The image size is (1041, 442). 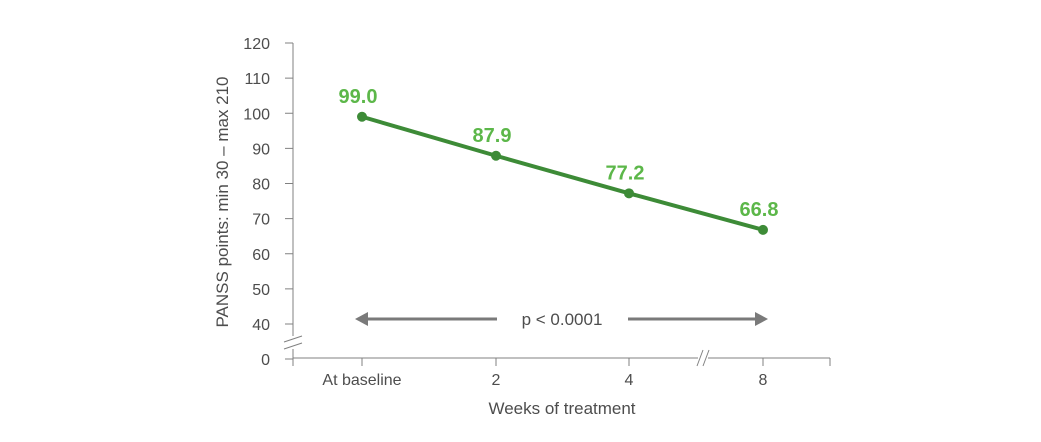 I want to click on data-label: 87.9, so click(x=492, y=136).